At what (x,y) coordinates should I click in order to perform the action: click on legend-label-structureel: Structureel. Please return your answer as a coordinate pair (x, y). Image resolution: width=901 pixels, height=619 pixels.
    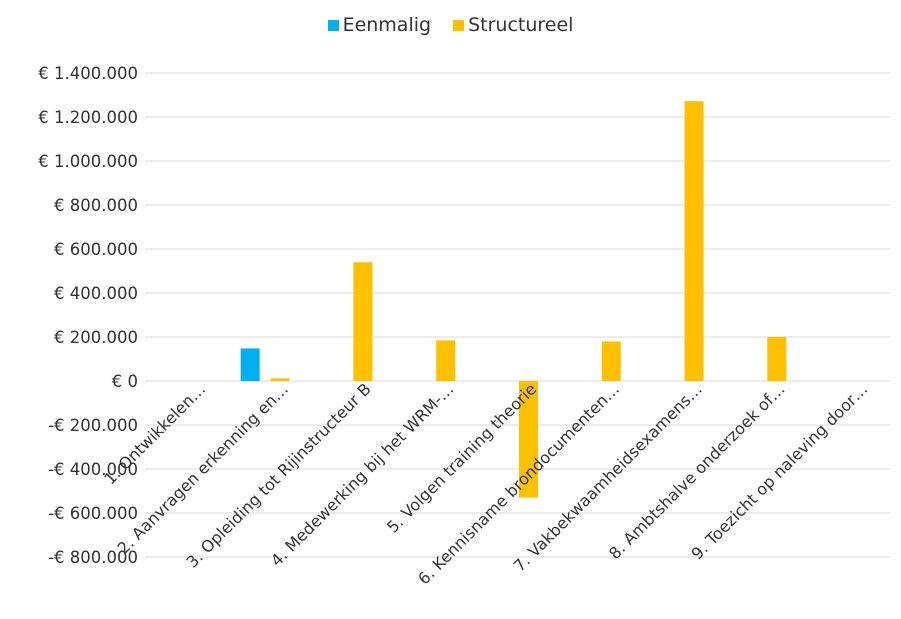
    Looking at the image, I should click on (521, 25).